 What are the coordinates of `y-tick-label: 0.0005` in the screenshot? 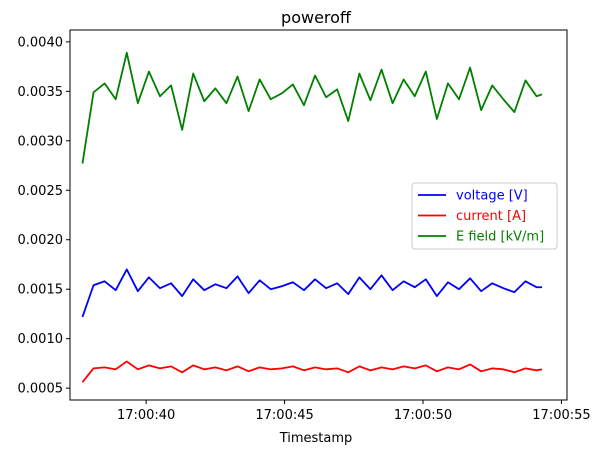 It's located at (41, 389).